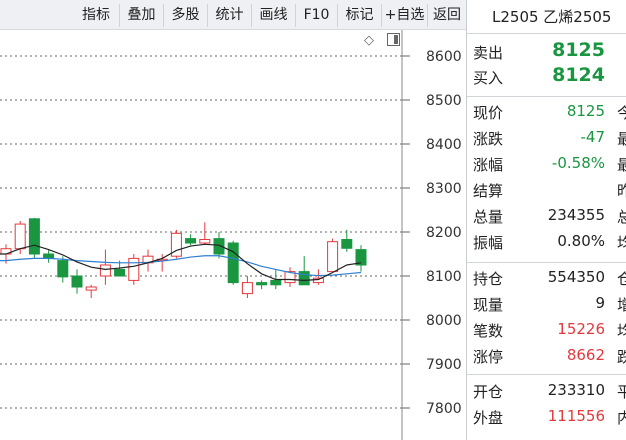  What do you see at coordinates (621, 392) in the screenshot?
I see `quote-row-extra-label: 平` at bounding box center [621, 392].